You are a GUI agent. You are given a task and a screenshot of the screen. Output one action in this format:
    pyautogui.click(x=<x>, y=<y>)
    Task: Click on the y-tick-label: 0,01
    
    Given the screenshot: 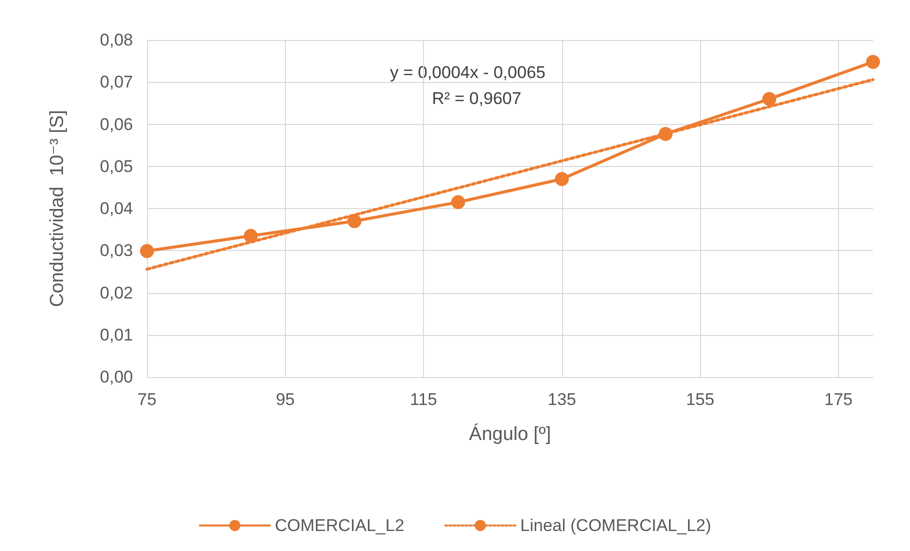 What is the action you would take?
    pyautogui.click(x=116, y=334)
    